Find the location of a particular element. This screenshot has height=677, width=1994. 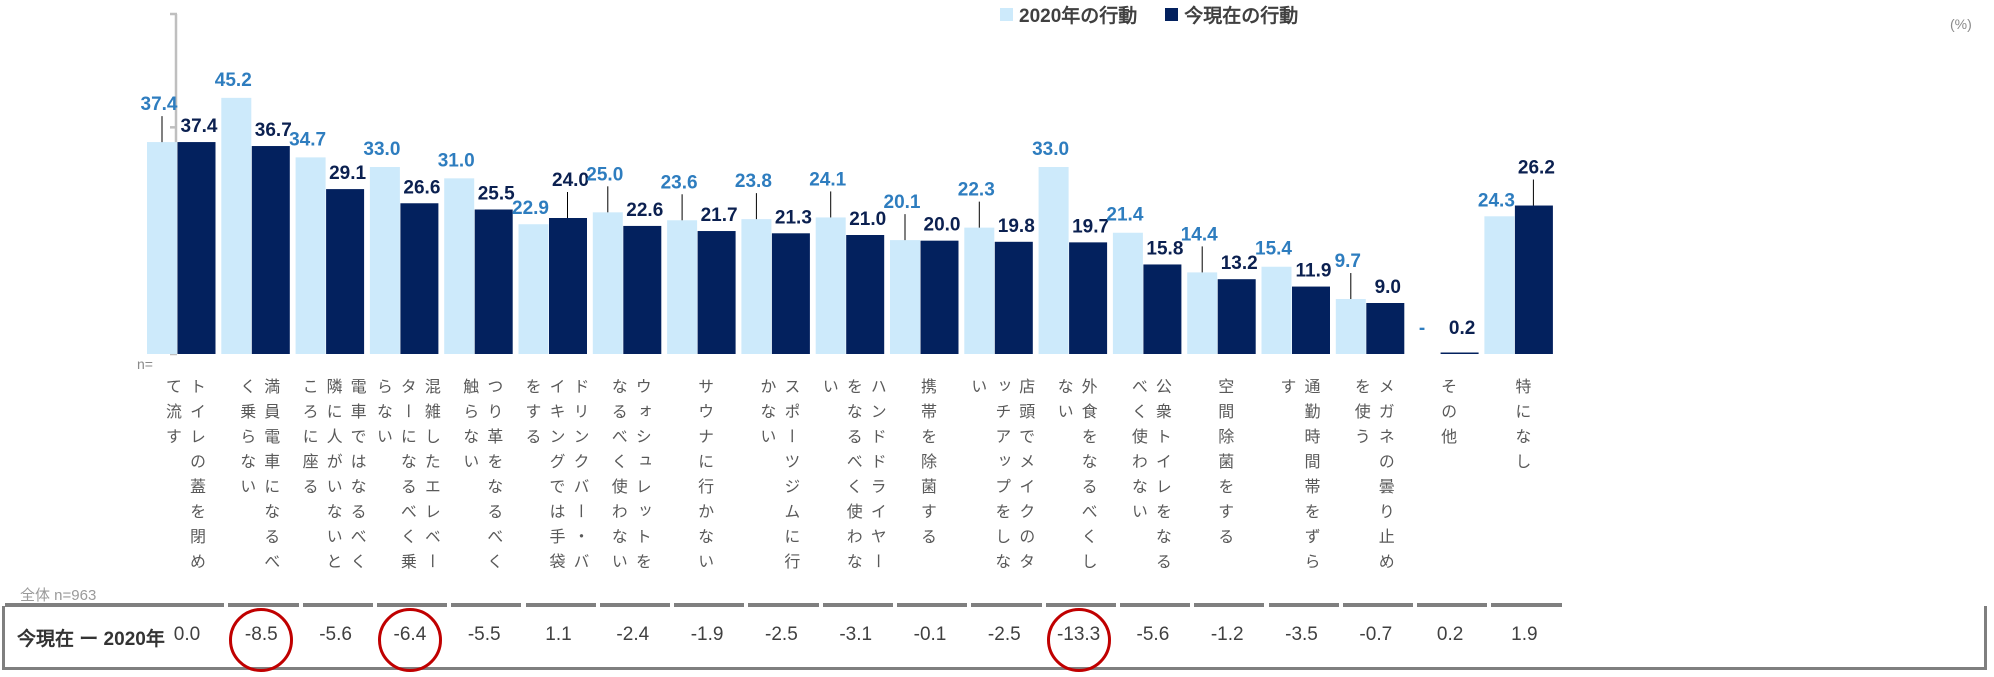

category-label: 満員電車になるべく乗らない is located at coordinates (258, 488).